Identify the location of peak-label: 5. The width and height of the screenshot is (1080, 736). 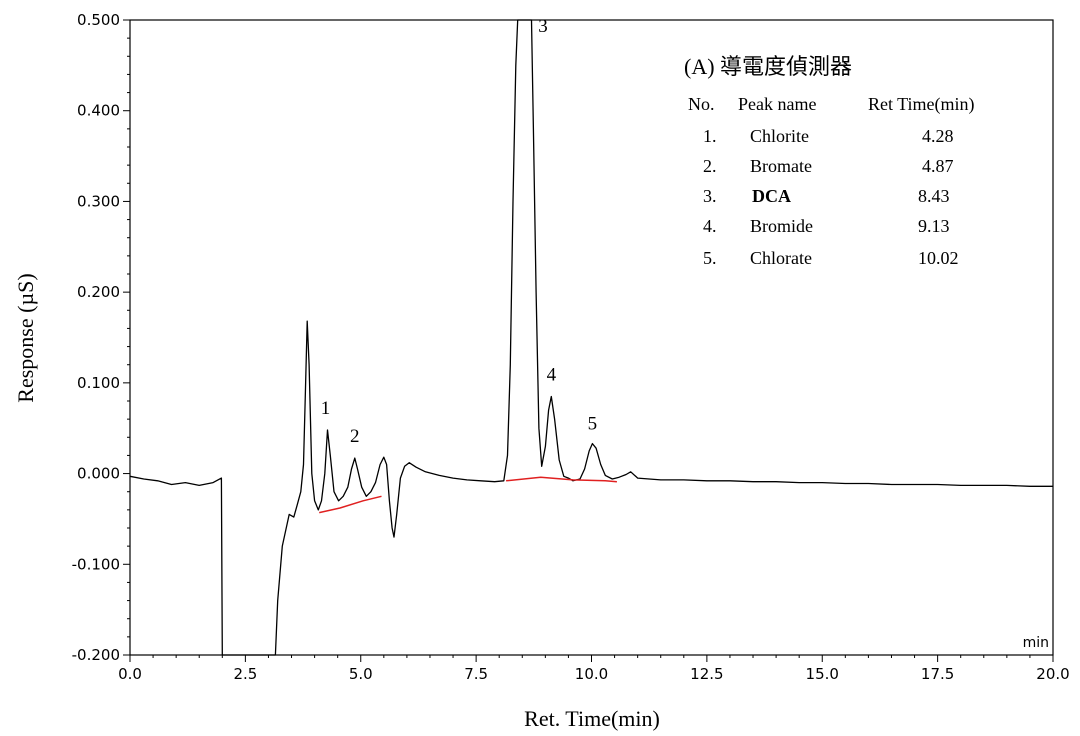
(593, 424).